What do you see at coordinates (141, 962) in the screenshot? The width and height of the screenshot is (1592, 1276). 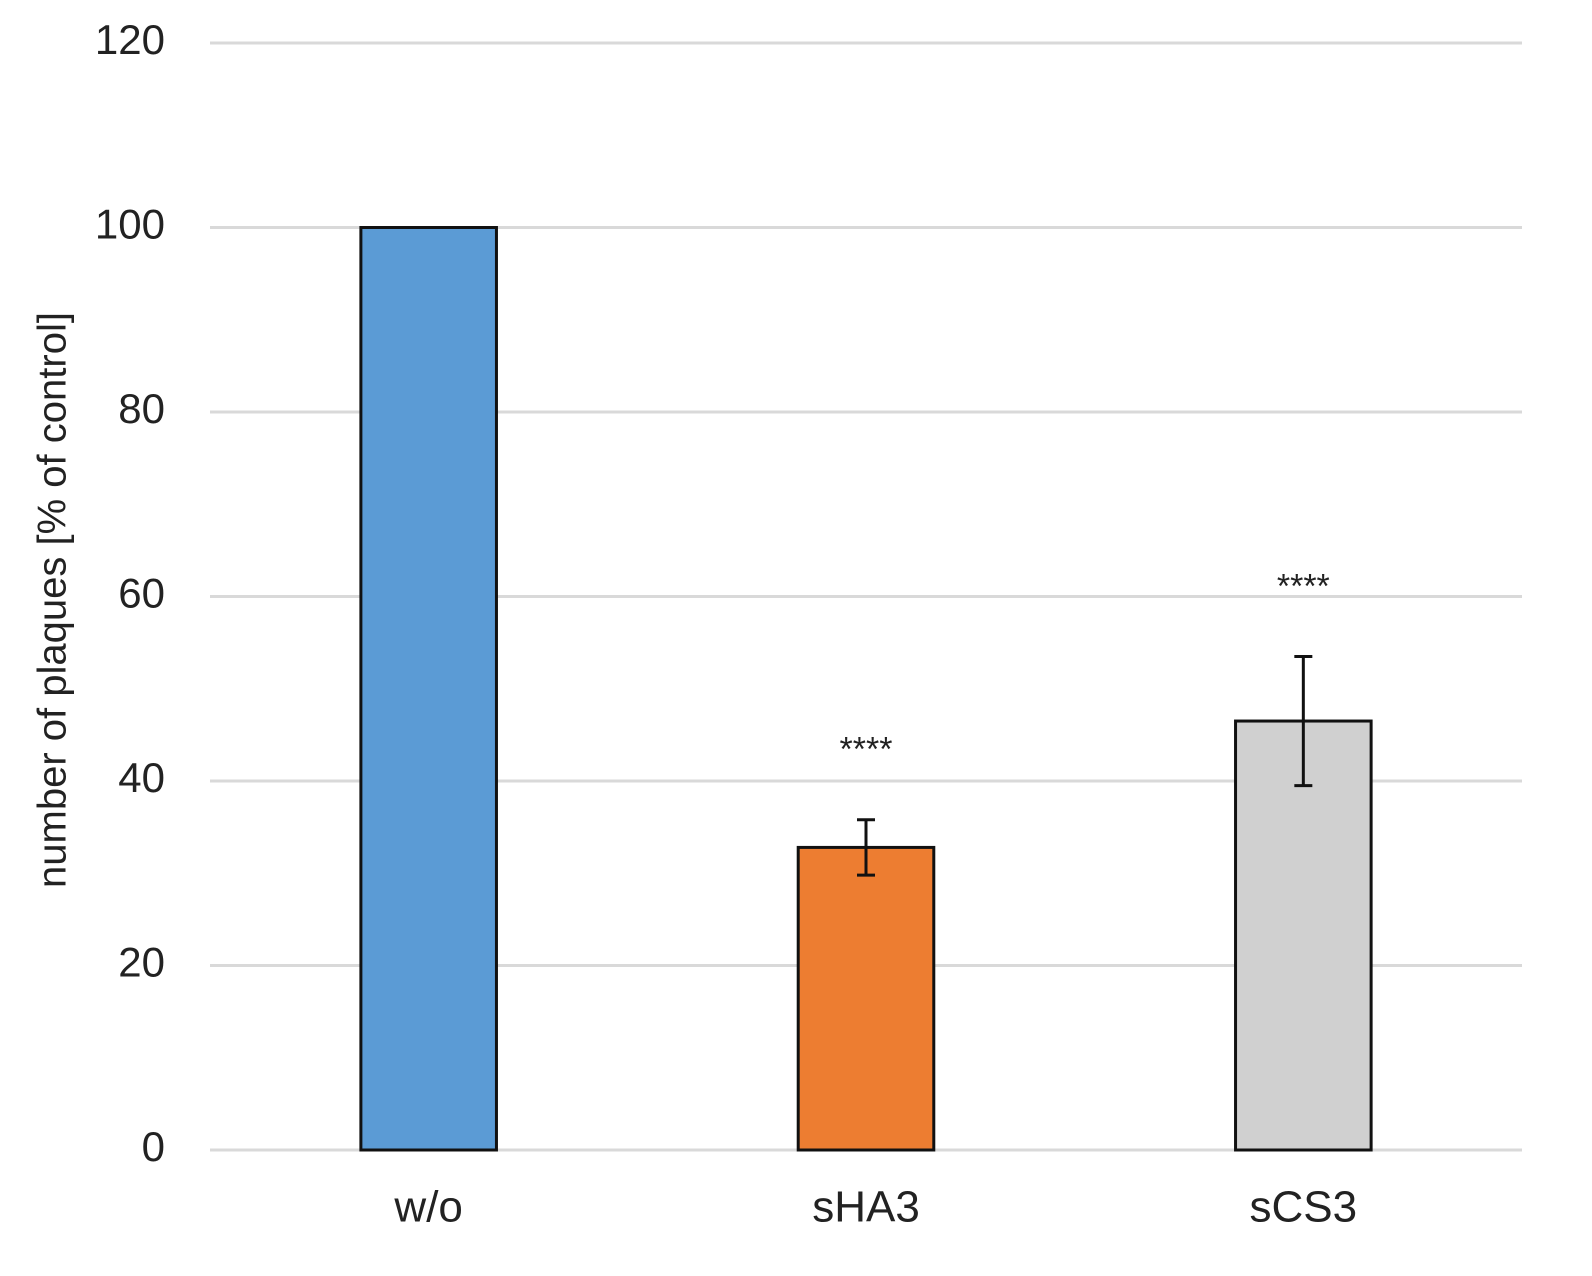 I see `y-tick-label: 20` at bounding box center [141, 962].